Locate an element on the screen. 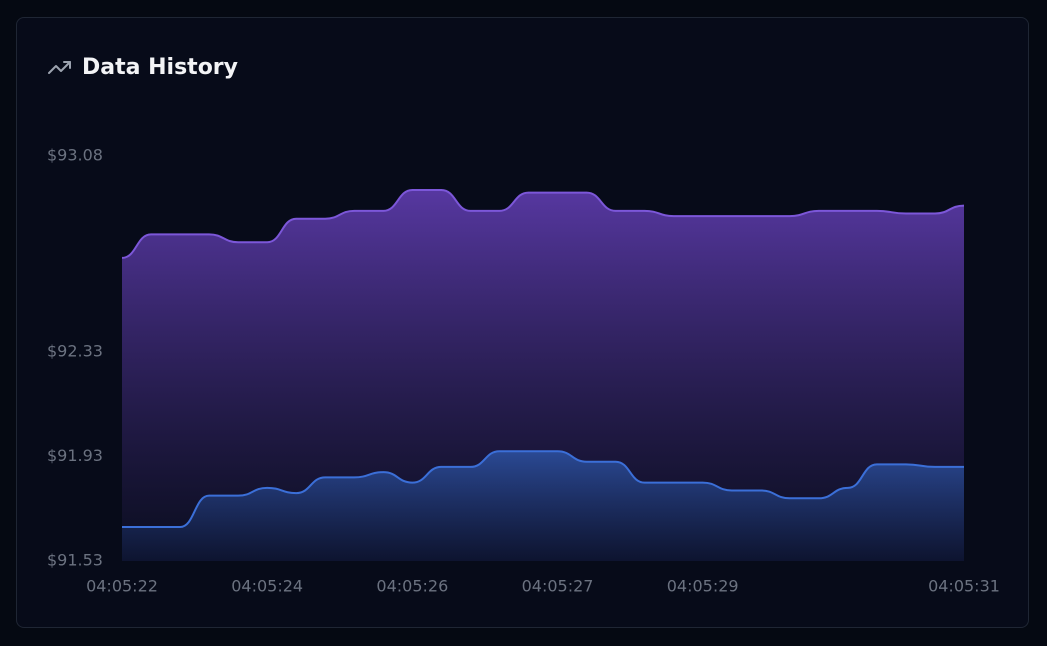 The height and width of the screenshot is (646, 1047). trend-icon is located at coordinates (59, 67).